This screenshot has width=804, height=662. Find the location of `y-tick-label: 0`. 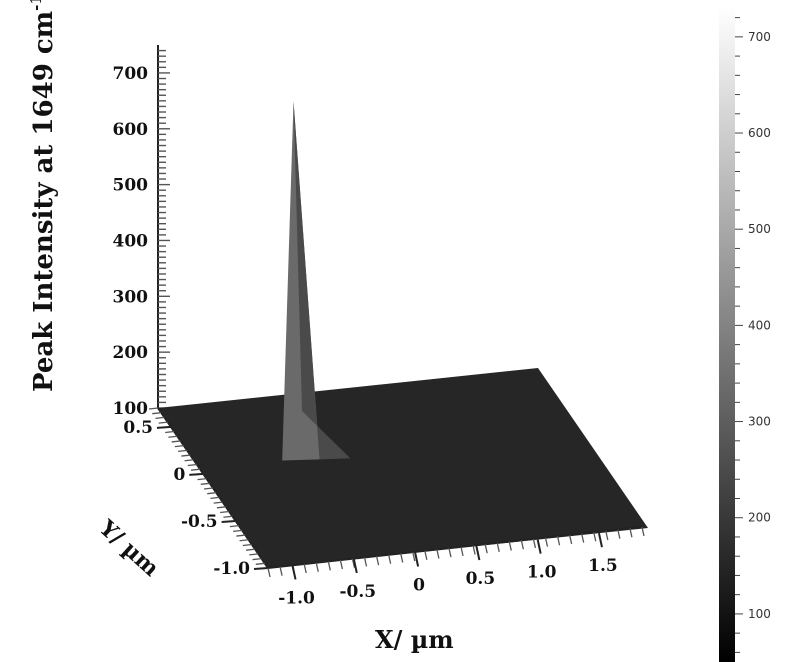

y-tick-label: 0 is located at coordinates (179, 475).